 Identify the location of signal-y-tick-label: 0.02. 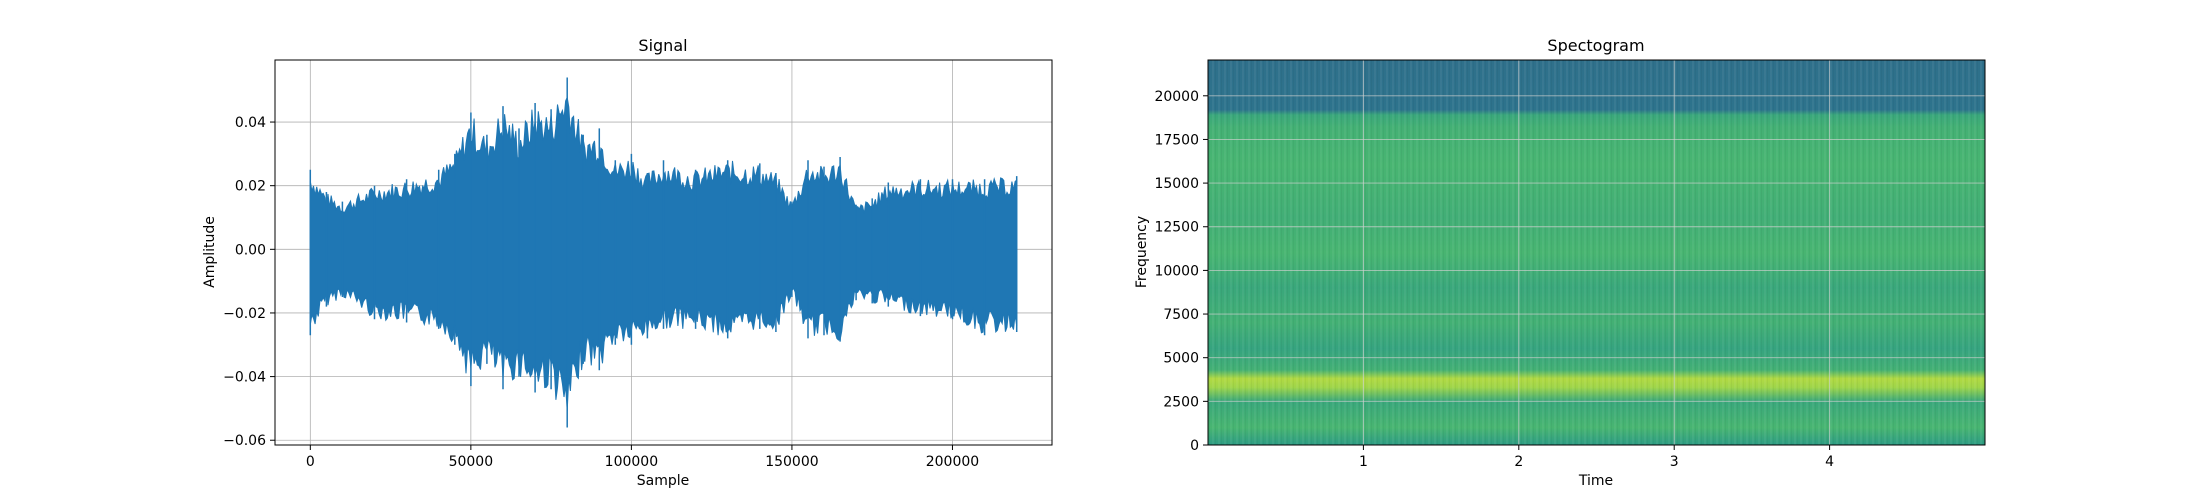
(250, 187).